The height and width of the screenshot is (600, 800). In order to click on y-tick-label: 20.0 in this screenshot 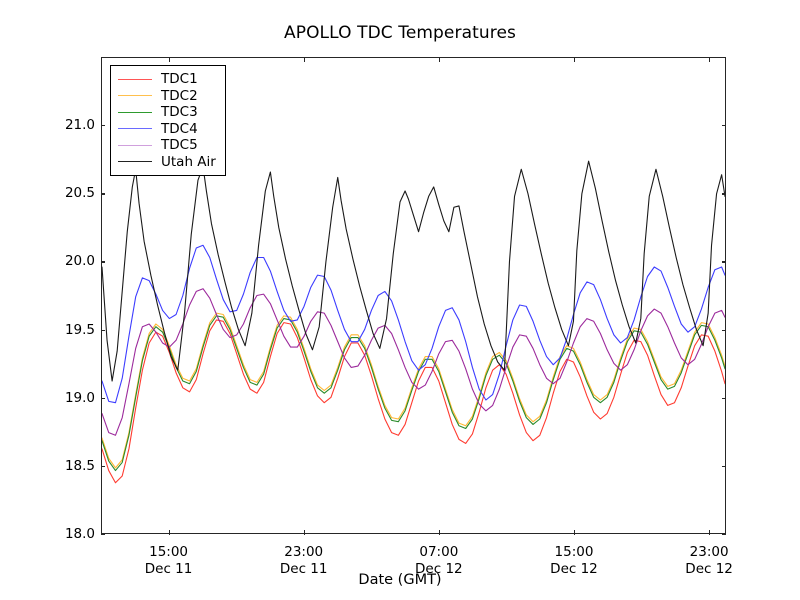, I will do `click(79, 261)`.